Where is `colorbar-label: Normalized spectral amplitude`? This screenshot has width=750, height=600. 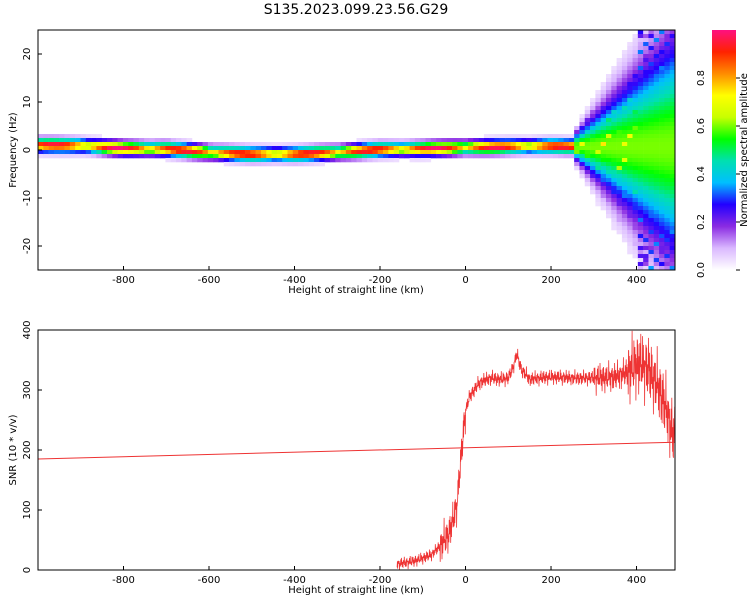
colorbar-label: Normalized spectral amplitude is located at coordinates (744, 150).